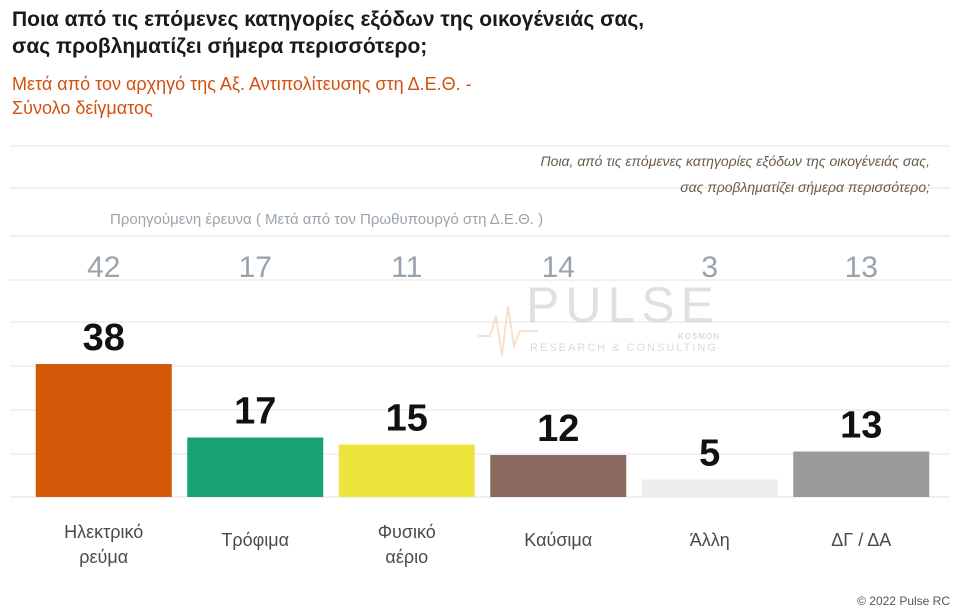 The height and width of the screenshot is (616, 960). Describe the element at coordinates (103, 532) in the screenshot. I see `category-label: Ηλεκτρικό` at that location.